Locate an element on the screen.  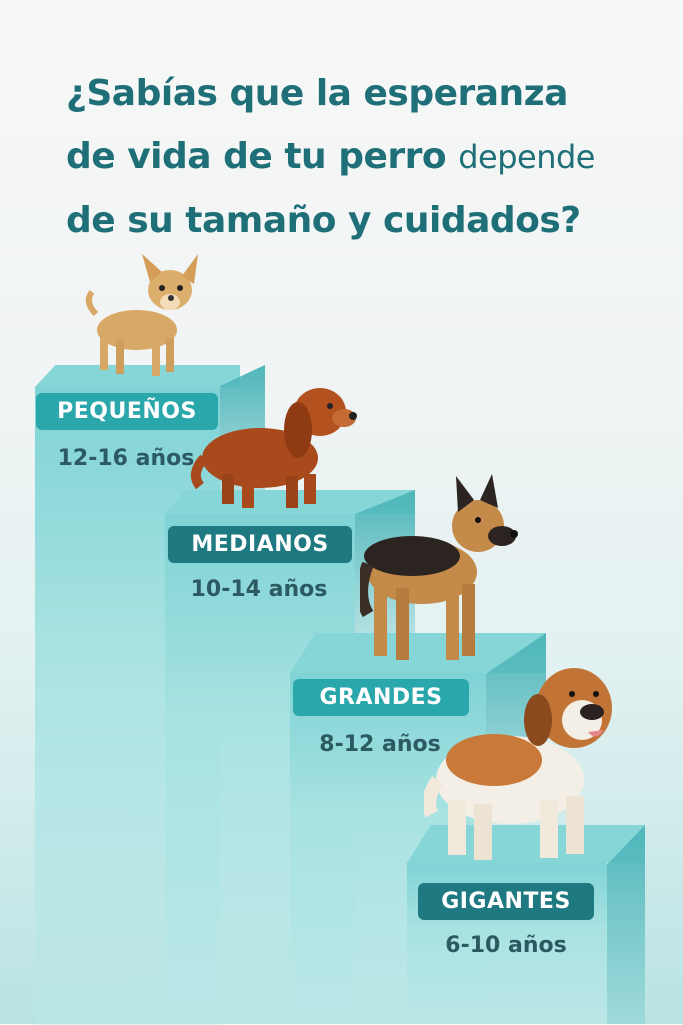
cocker-spaniel-image is located at coordinates (273, 448).